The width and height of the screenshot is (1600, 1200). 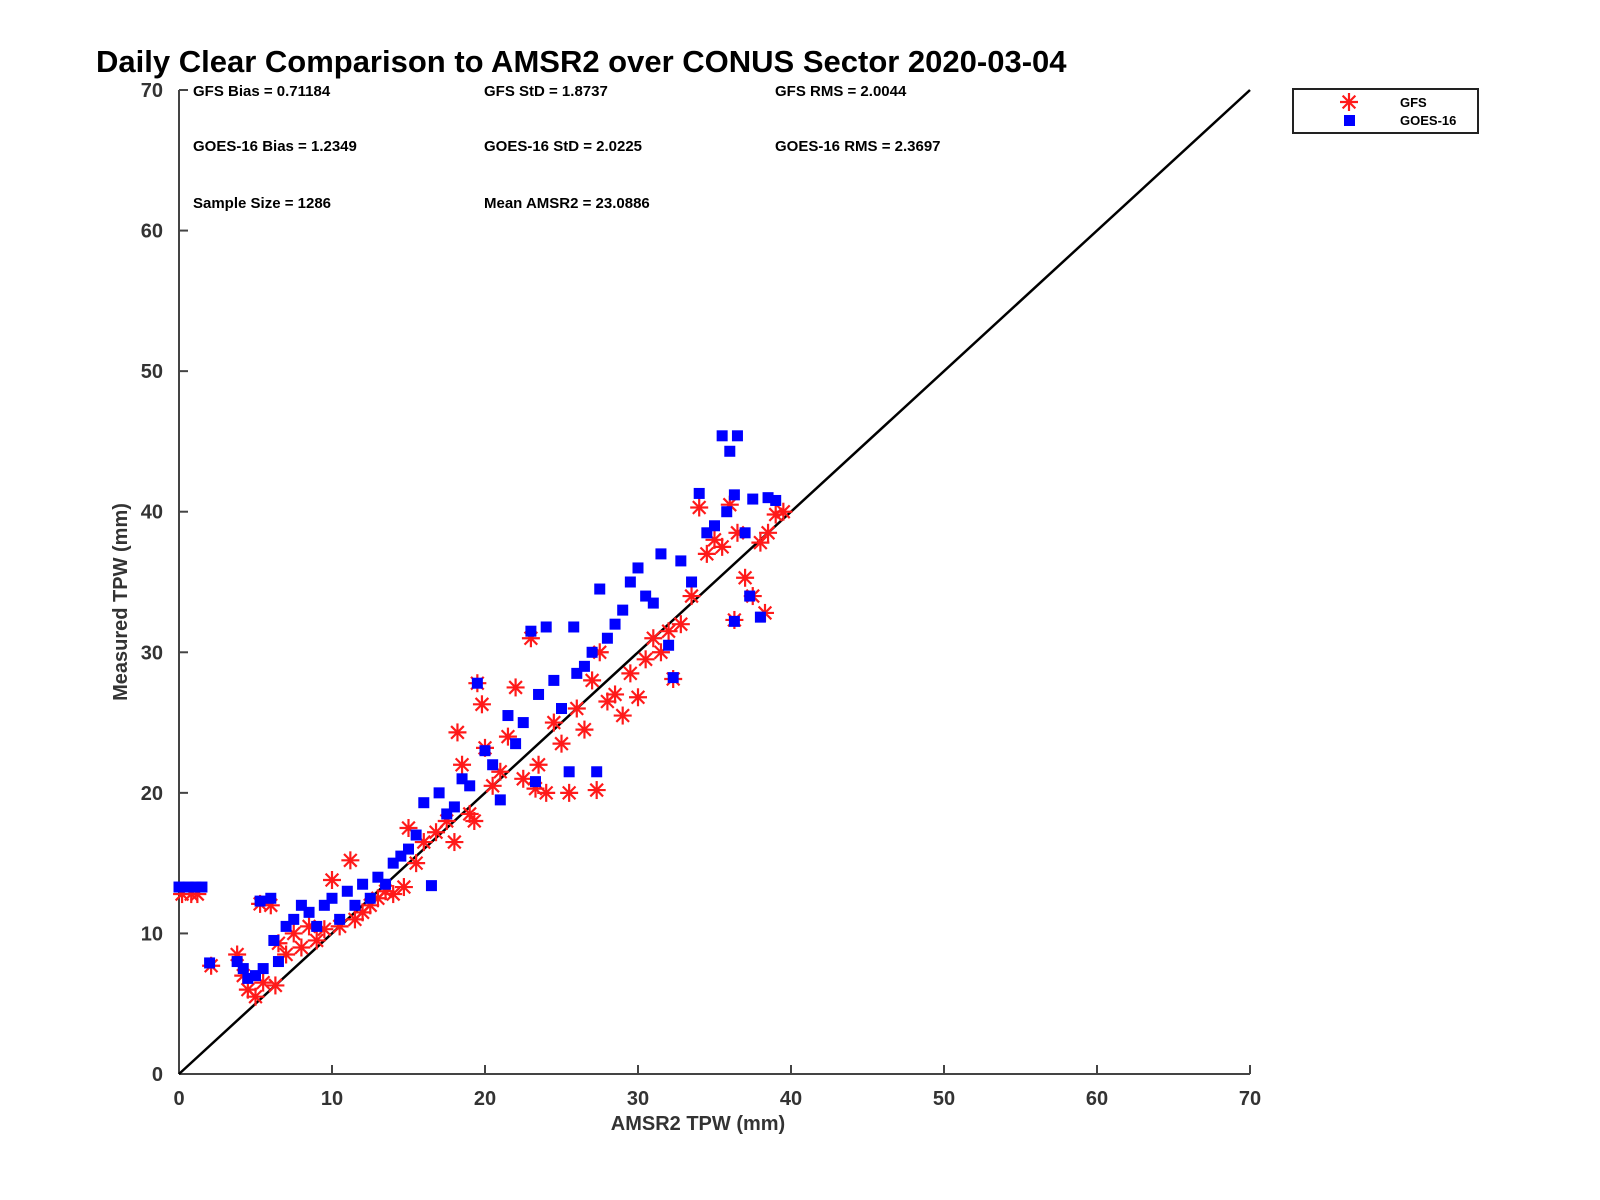 What do you see at coordinates (178, 1099) in the screenshot?
I see `x-tick-label: 0` at bounding box center [178, 1099].